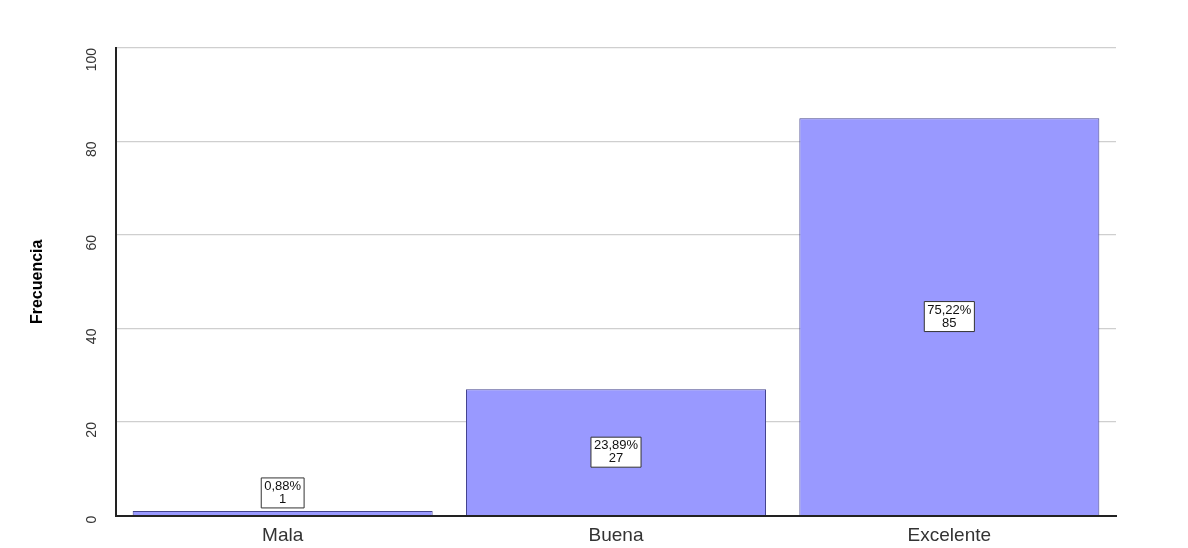 Image resolution: width=1188 pixels, height=548 pixels. I want to click on y-tick-label: 80, so click(90, 149).